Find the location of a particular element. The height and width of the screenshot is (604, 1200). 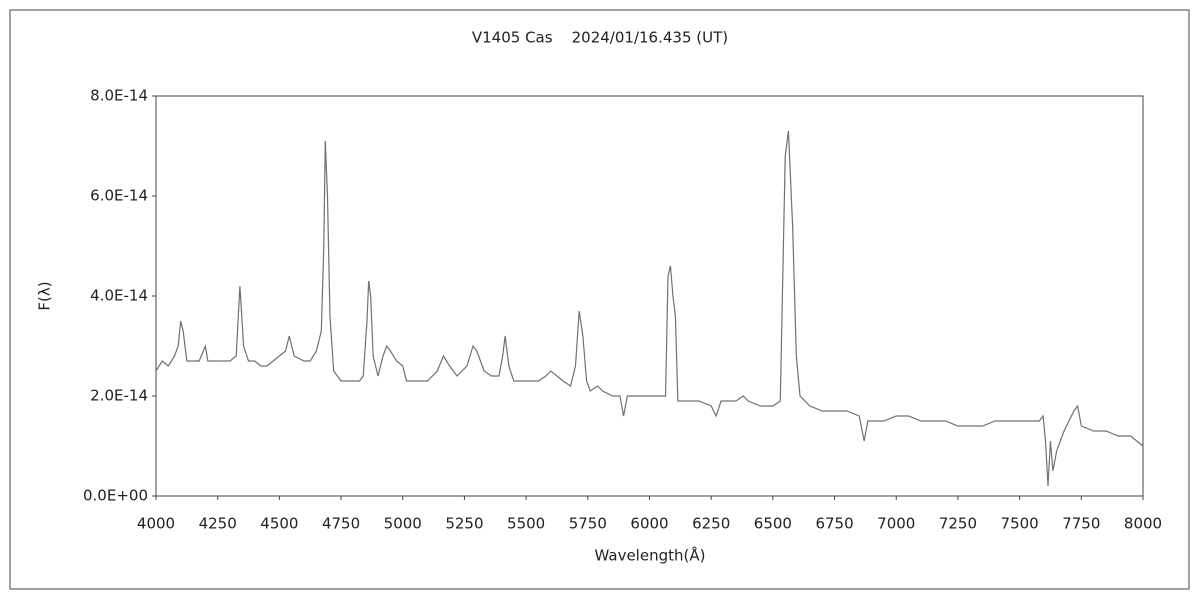

x-tick-label: 4000 is located at coordinates (156, 524).